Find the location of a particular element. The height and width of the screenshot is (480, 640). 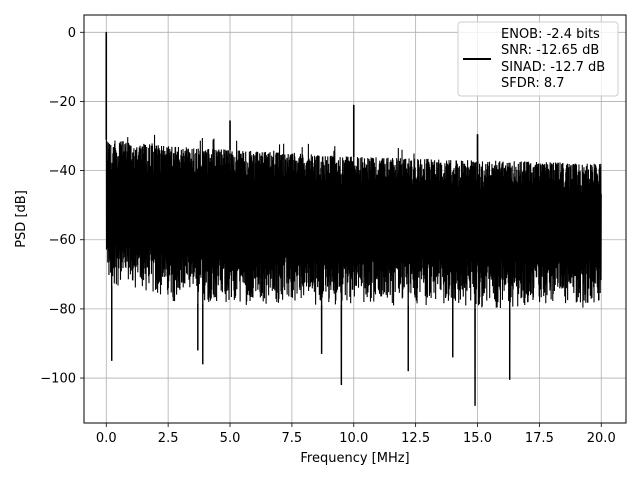

legend-entry-enob: ENOB: -2.4 bits is located at coordinates (550, 34).